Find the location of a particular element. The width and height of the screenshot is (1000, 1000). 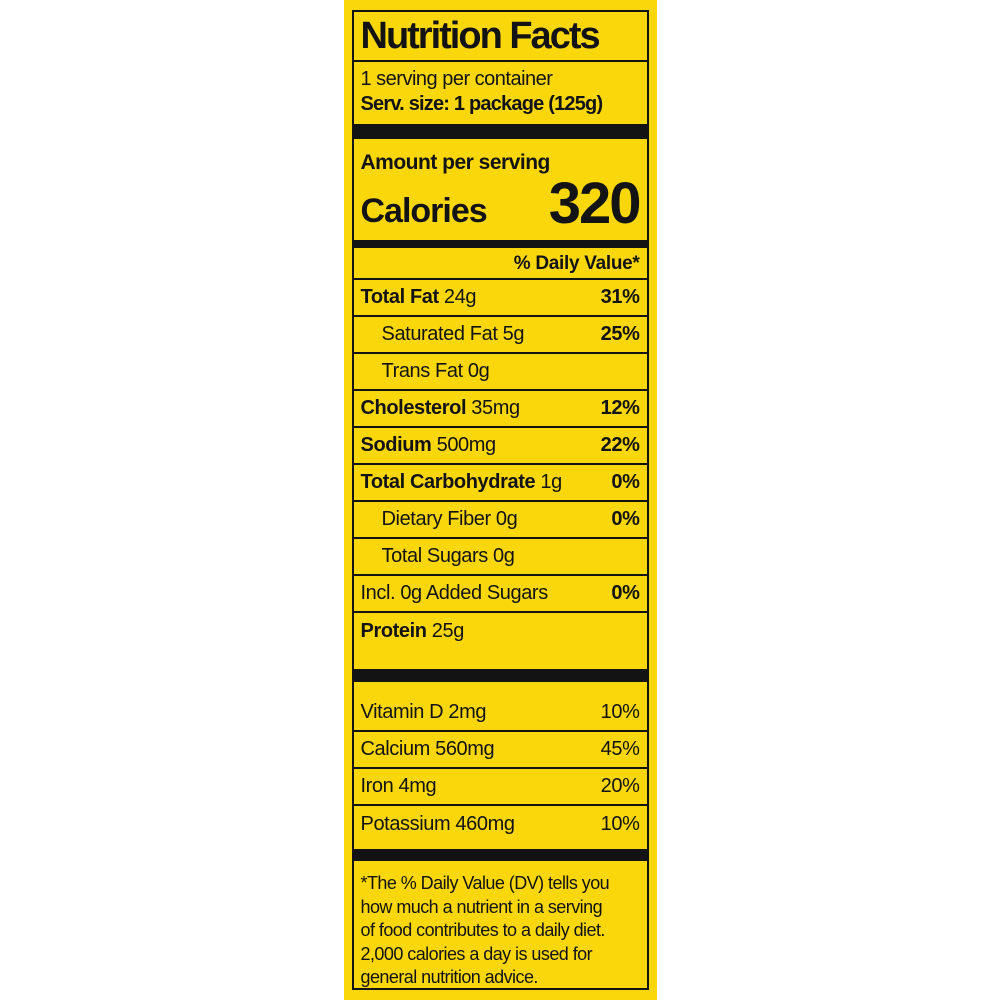

nutrient-name: Total Fat 24g is located at coordinates (419, 297).